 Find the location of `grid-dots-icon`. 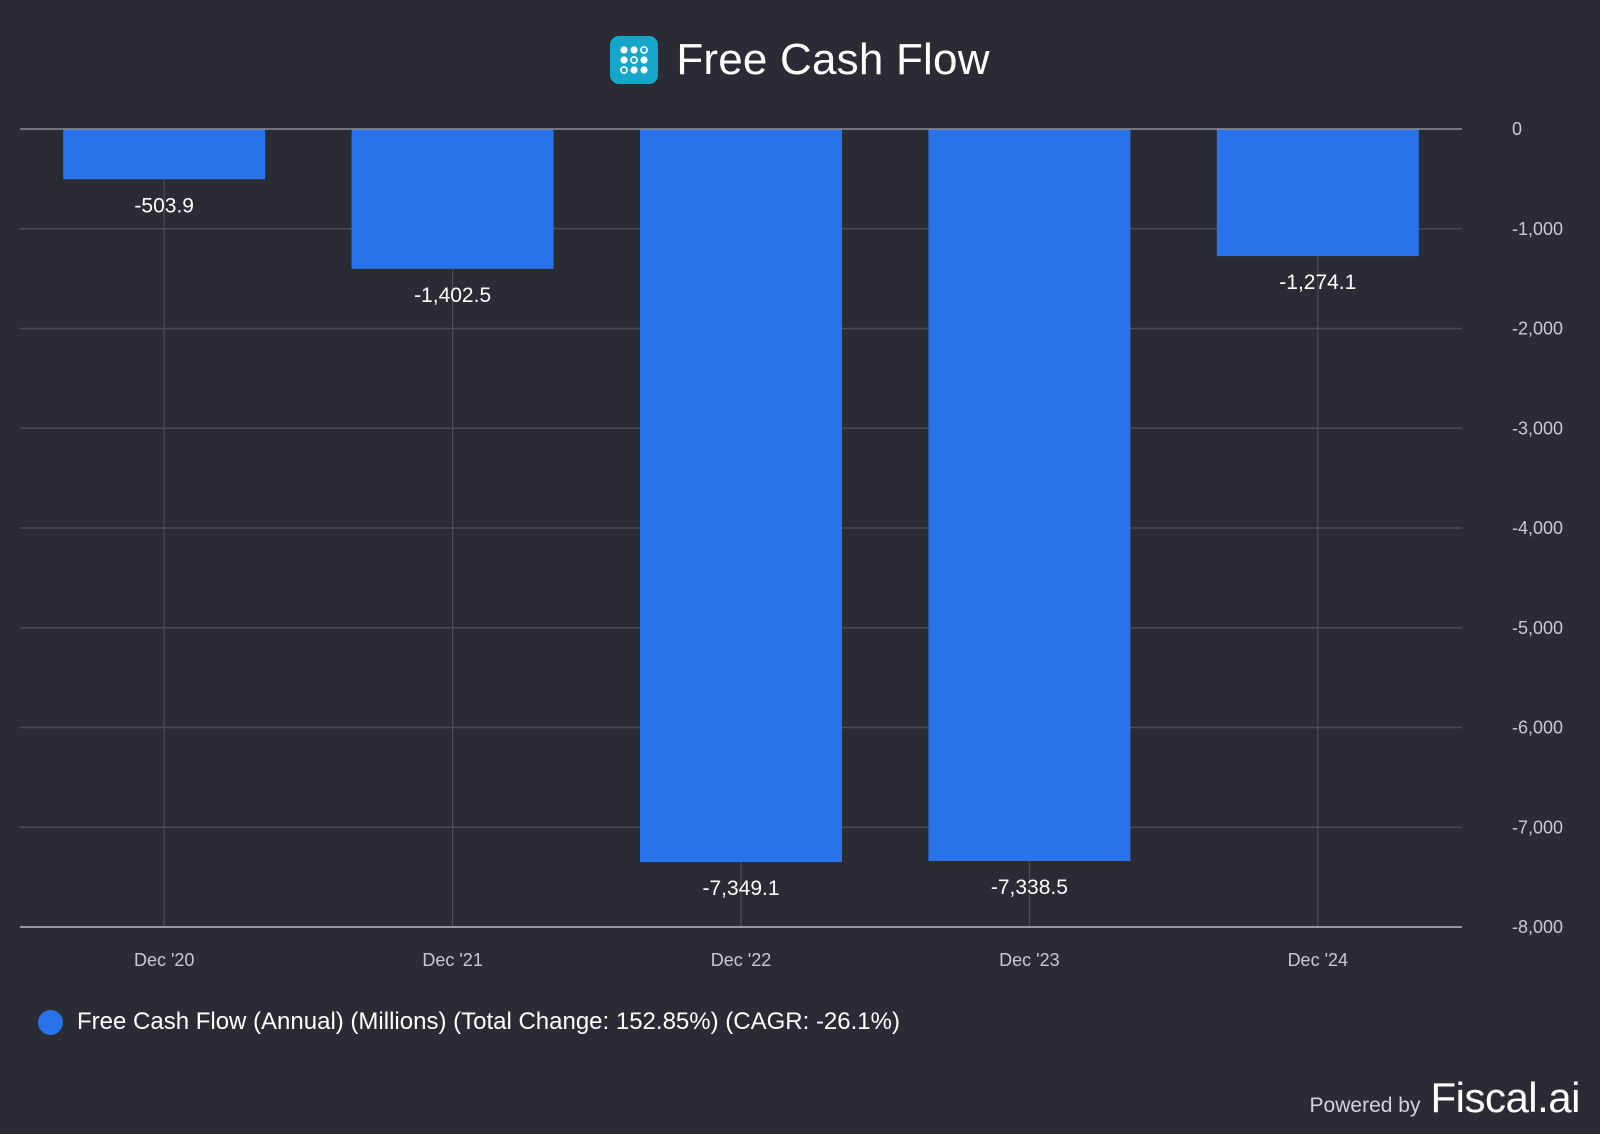

grid-dots-icon is located at coordinates (634, 60).